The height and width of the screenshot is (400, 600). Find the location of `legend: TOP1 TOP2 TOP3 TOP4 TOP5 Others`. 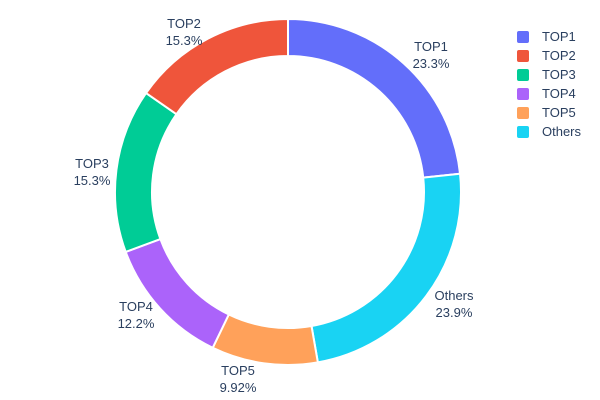

legend: TOP1 TOP2 TOP3 TOP4 TOP5 Others is located at coordinates (549, 84).